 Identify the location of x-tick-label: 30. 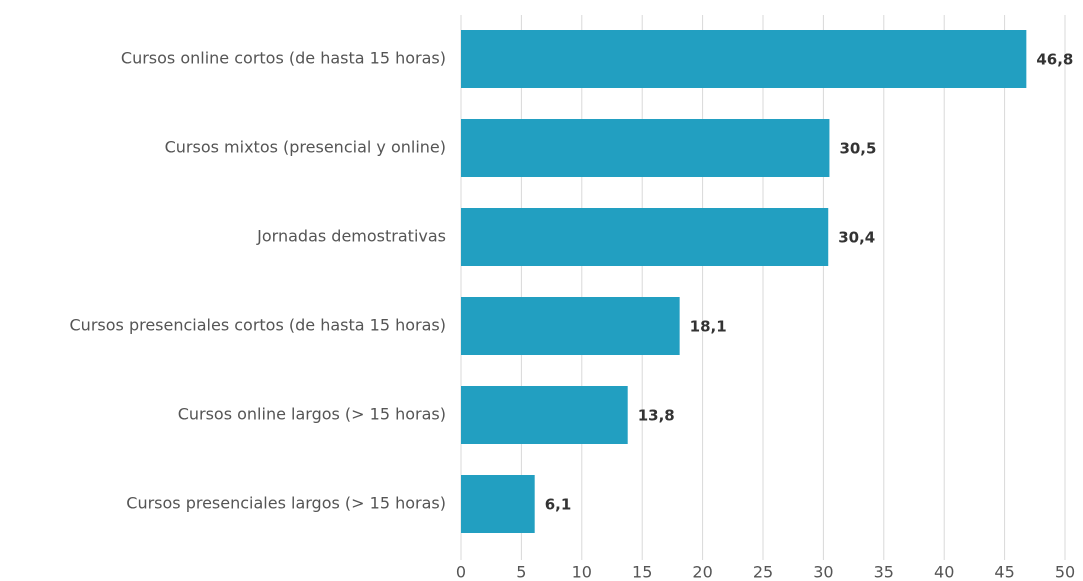
(823, 572).